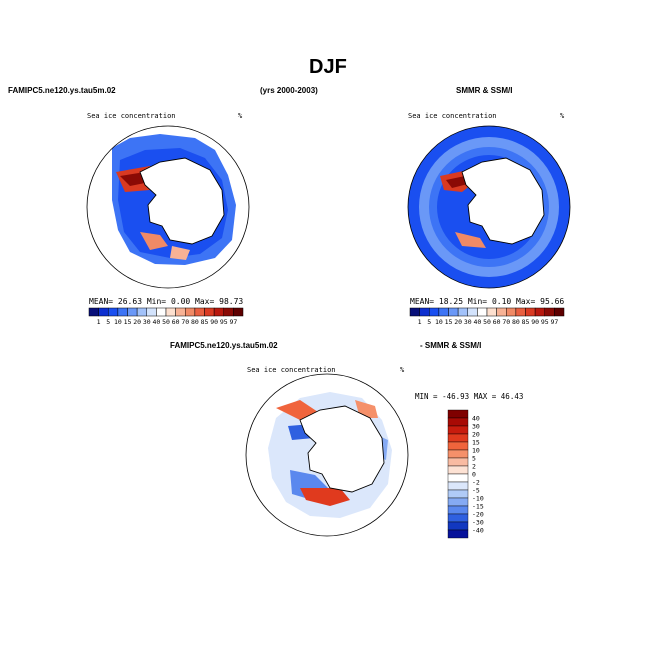 This screenshot has width=654, height=654. What do you see at coordinates (477, 322) in the screenshot?
I see `obs-colorbar-tick-label: 40` at bounding box center [477, 322].